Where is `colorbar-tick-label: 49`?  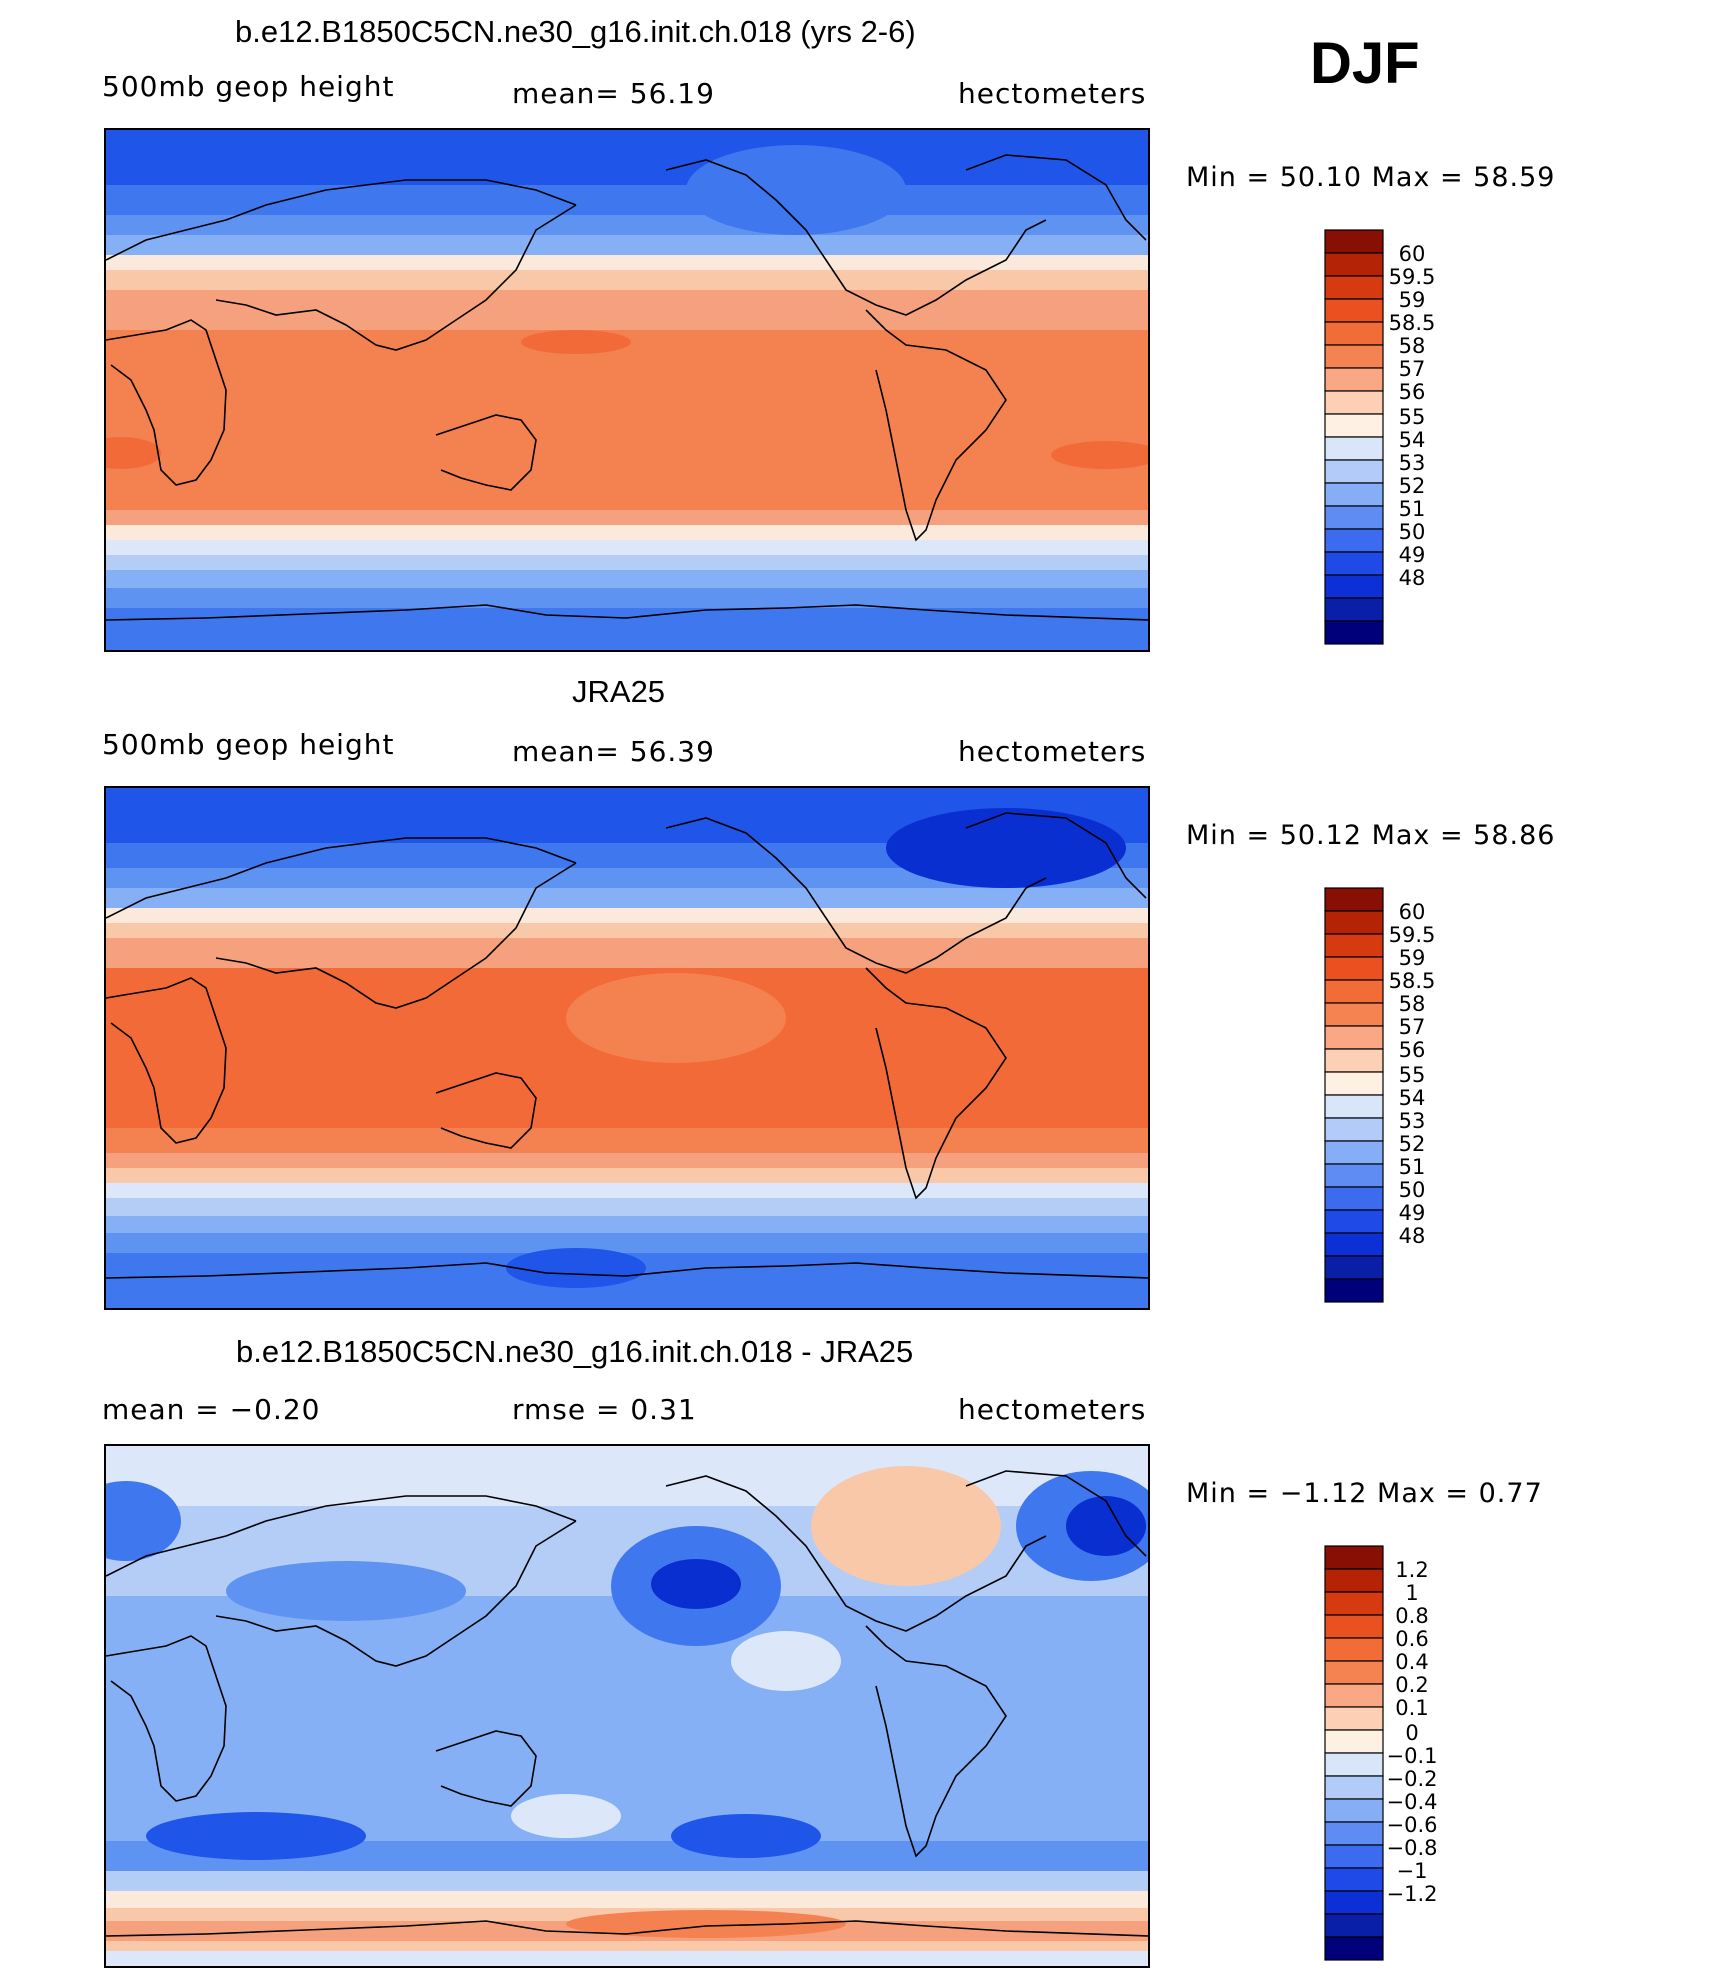
colorbar-tick-label: 49 is located at coordinates (1412, 1213).